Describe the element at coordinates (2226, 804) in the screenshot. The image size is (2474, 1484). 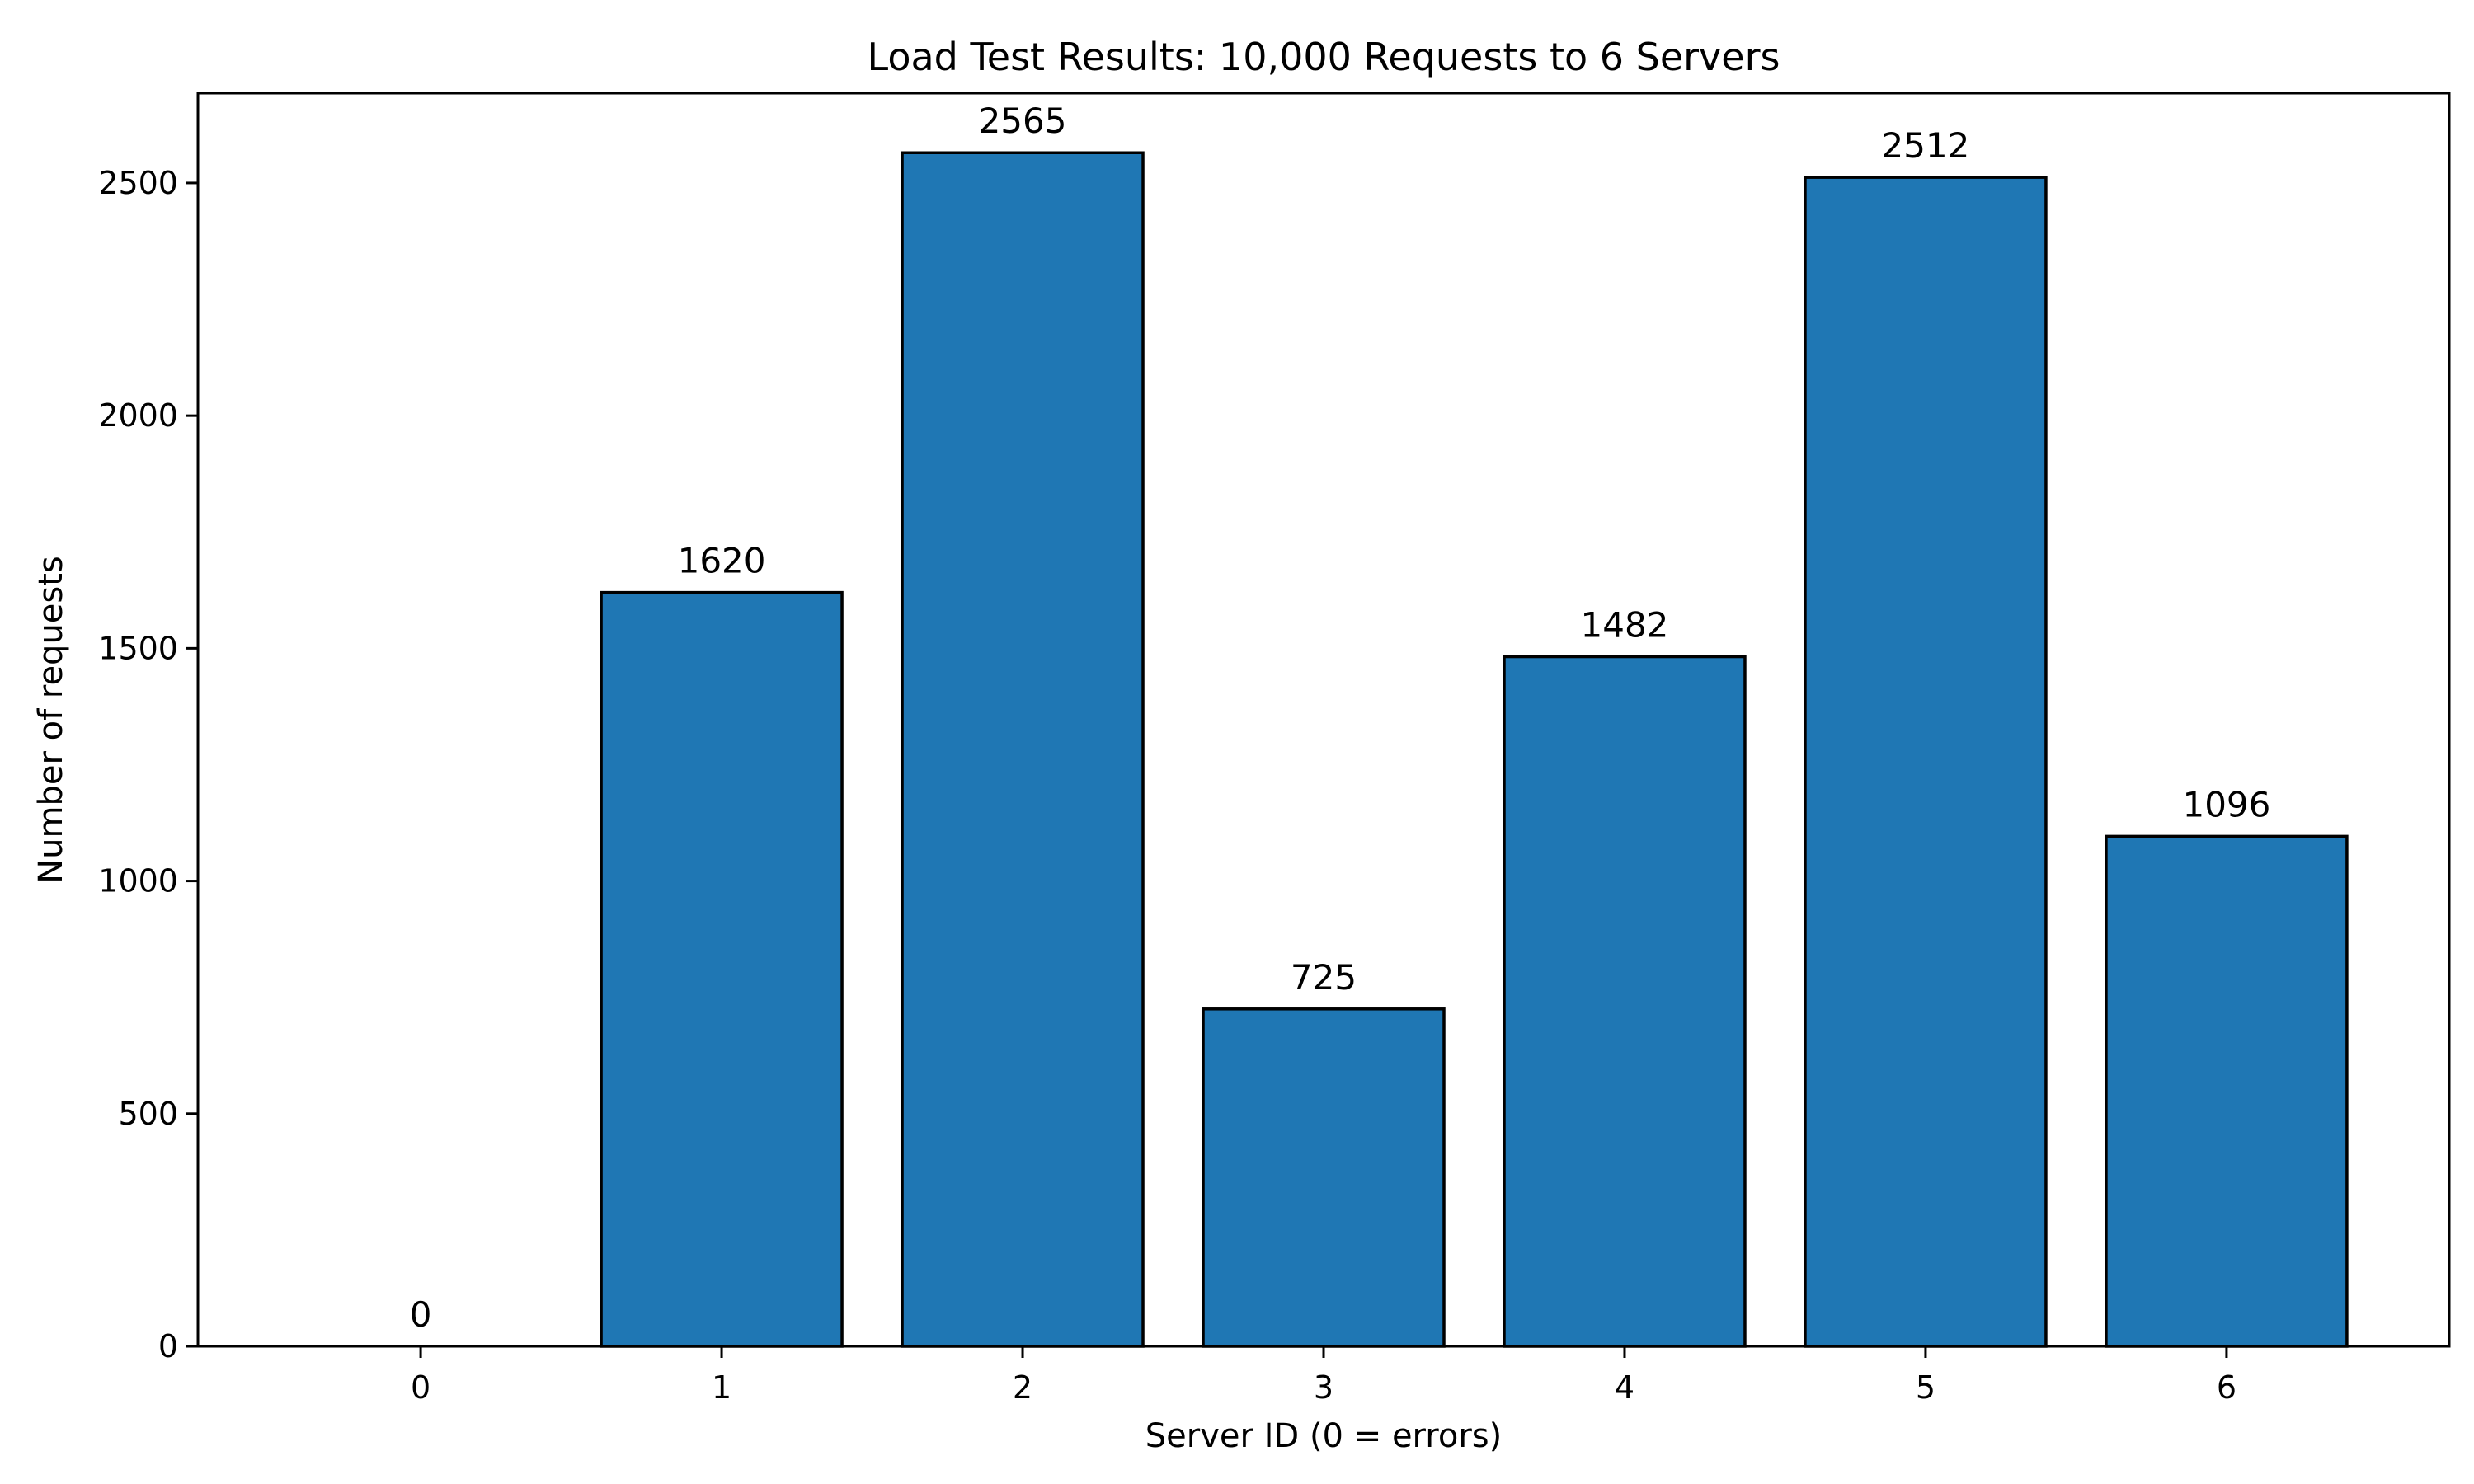
I see `bar-value-label: 1096` at that location.